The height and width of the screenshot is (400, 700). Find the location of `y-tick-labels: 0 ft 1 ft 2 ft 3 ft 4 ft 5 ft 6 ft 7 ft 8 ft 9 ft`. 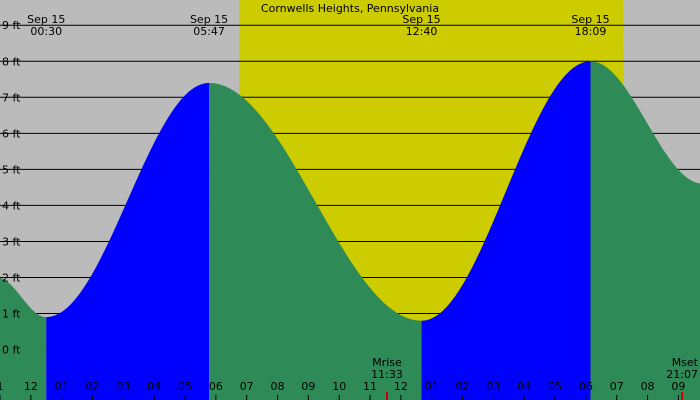

y-tick-labels: 0 ft 1 ft 2 ft 3 ft 4 ft 5 ft 6 ft 7 ft 8 ft 9 ft is located at coordinates (11, 187).